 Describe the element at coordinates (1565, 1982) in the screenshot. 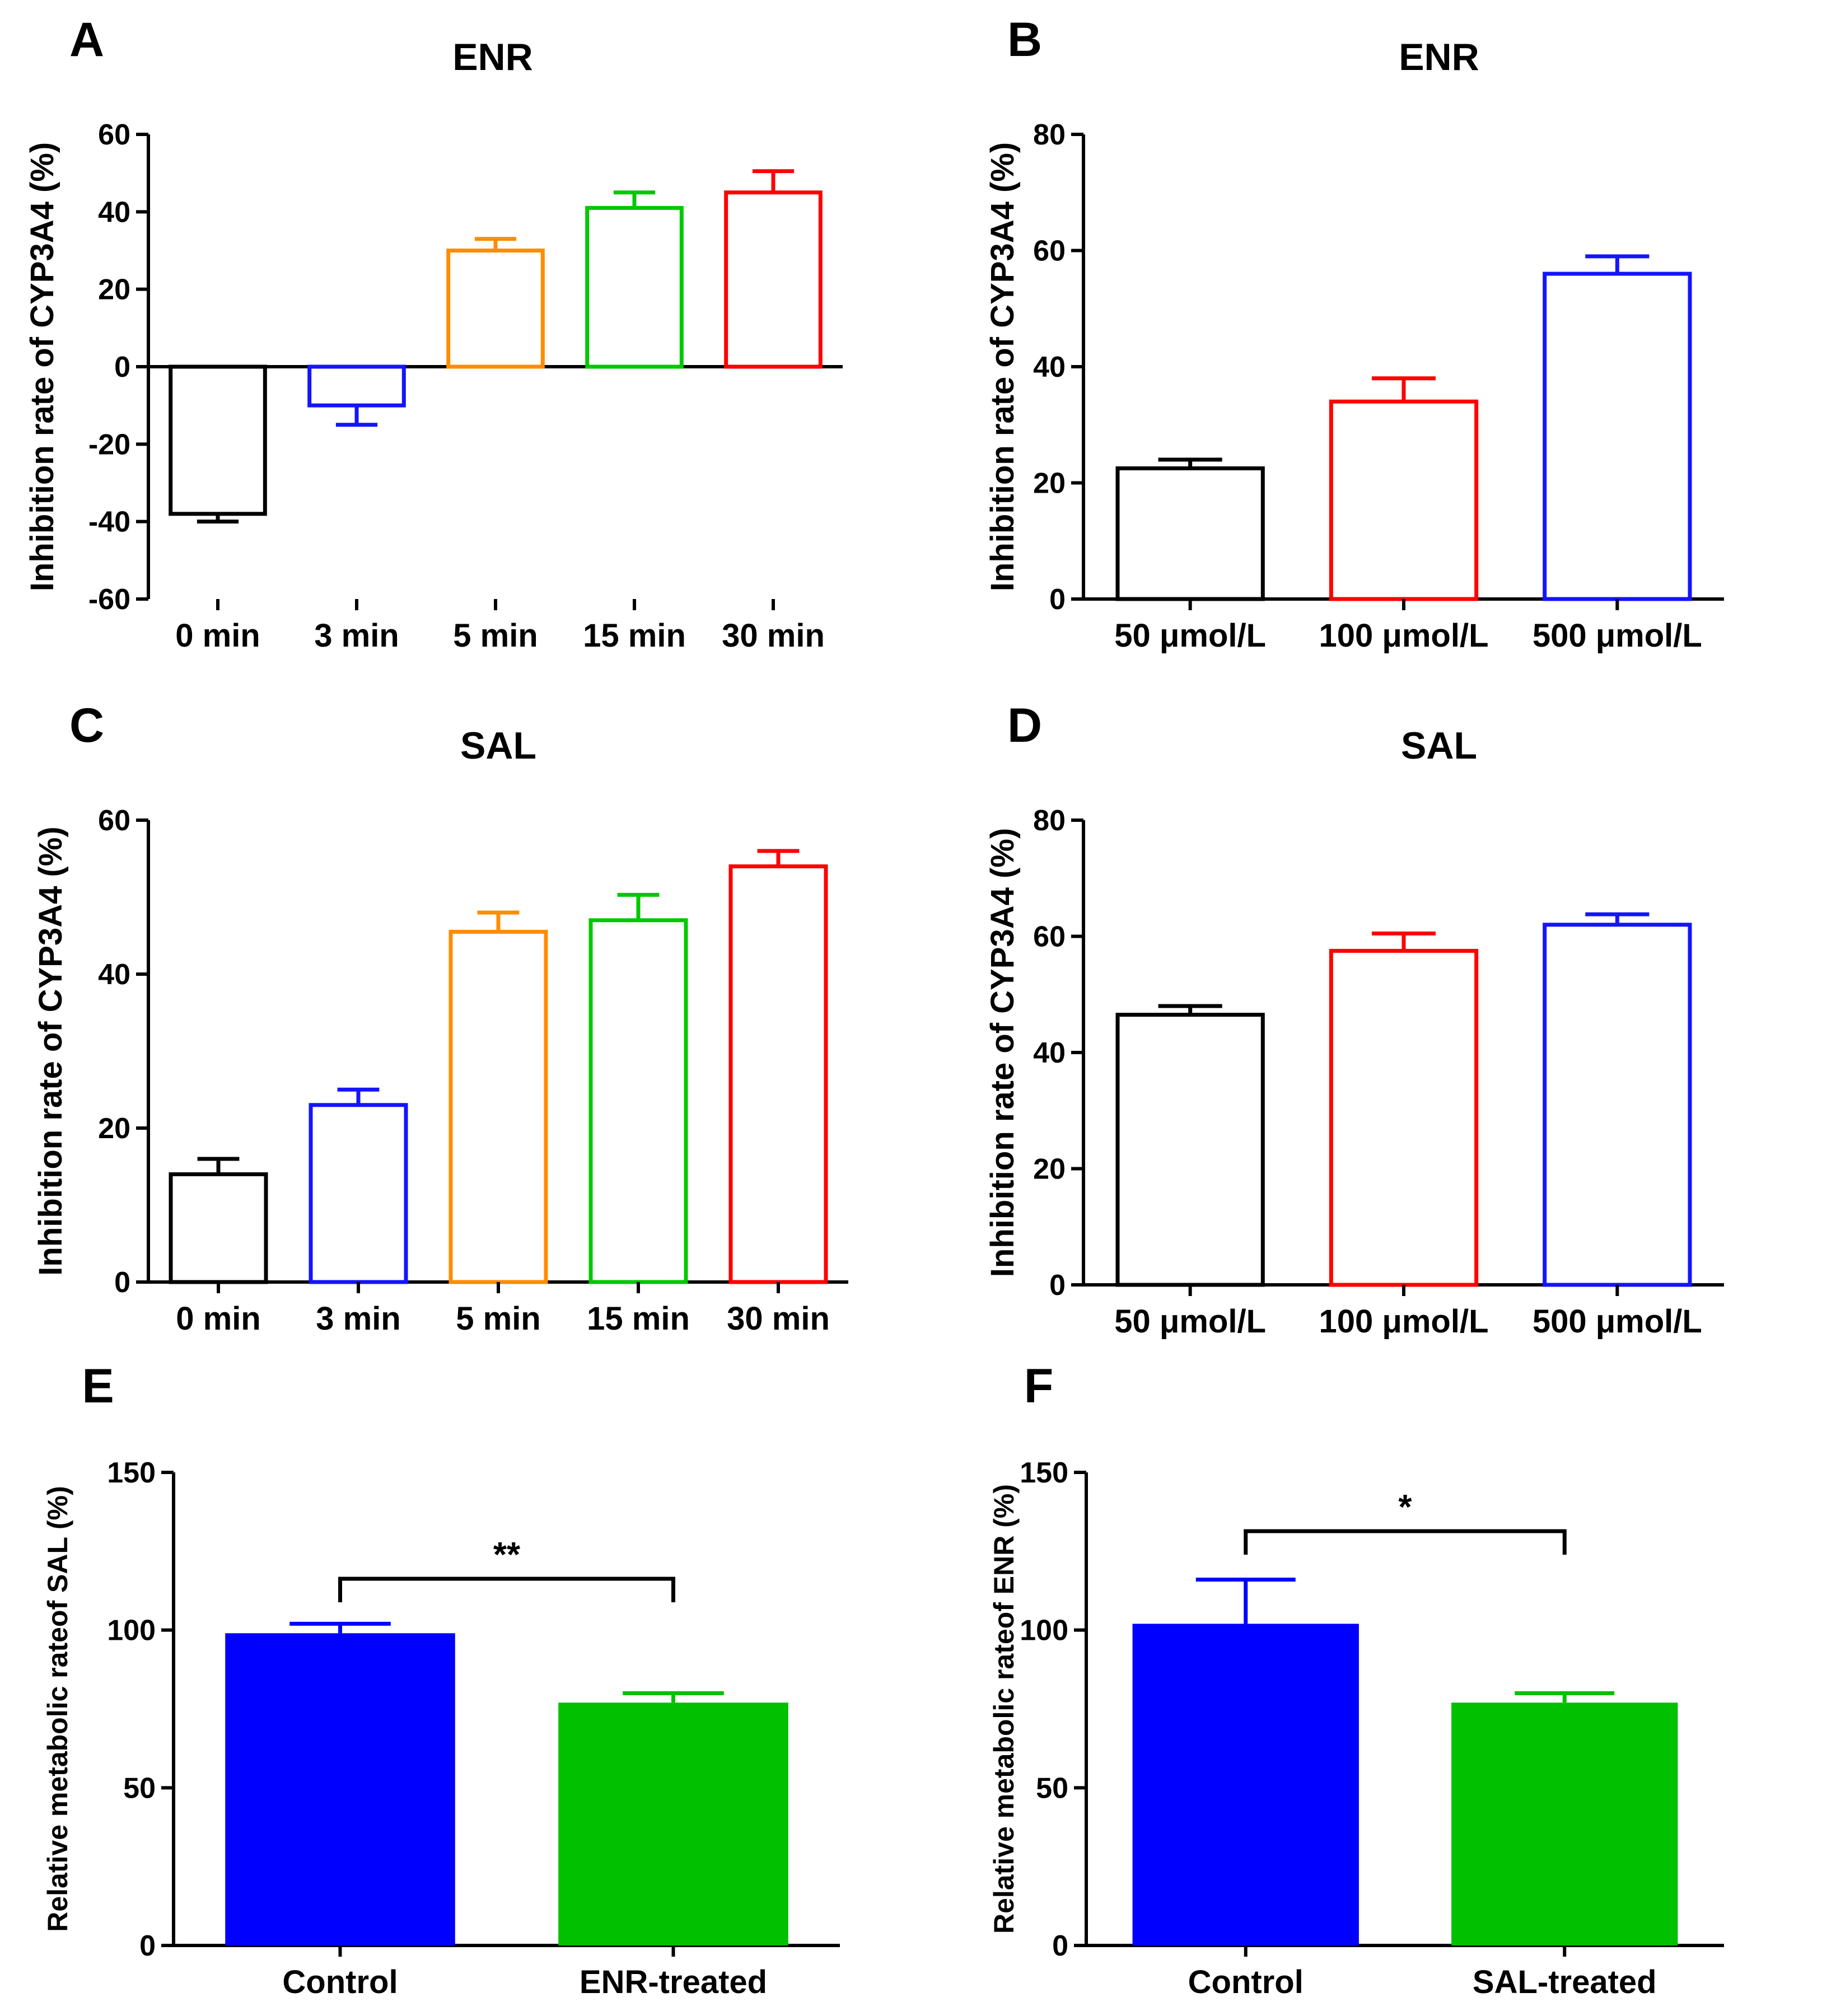

I see `x-tick-label: SAL-treated` at that location.